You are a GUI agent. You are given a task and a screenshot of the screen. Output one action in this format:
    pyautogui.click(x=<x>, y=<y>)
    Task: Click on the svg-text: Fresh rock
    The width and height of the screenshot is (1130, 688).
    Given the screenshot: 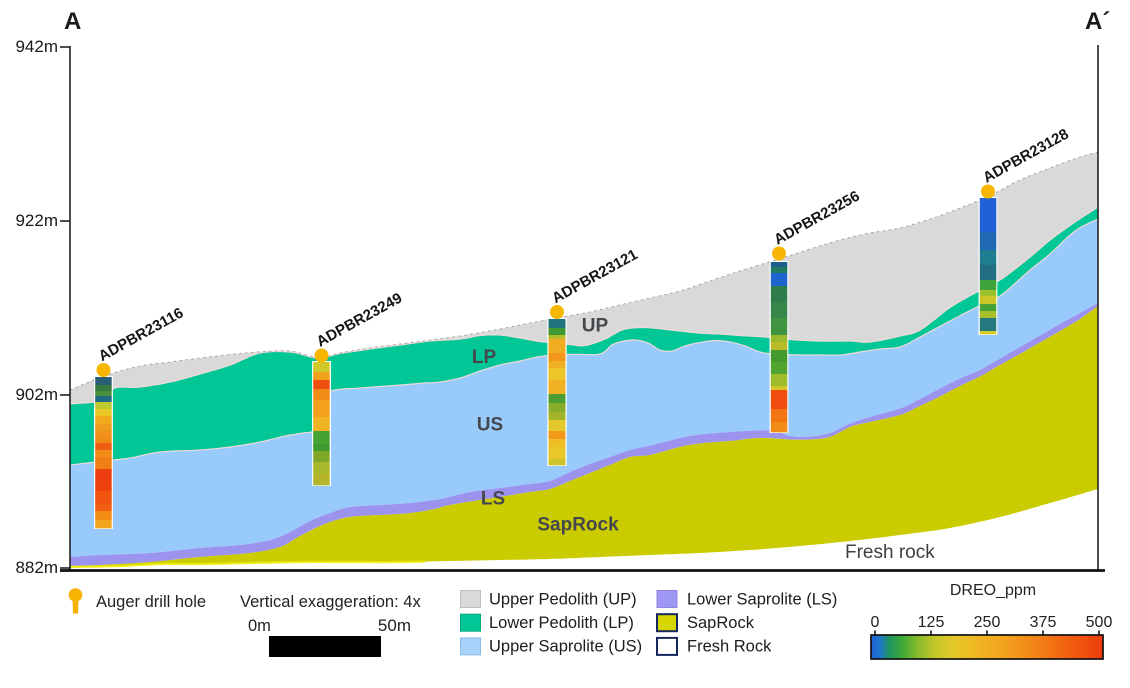 What is the action you would take?
    pyautogui.click(x=890, y=552)
    